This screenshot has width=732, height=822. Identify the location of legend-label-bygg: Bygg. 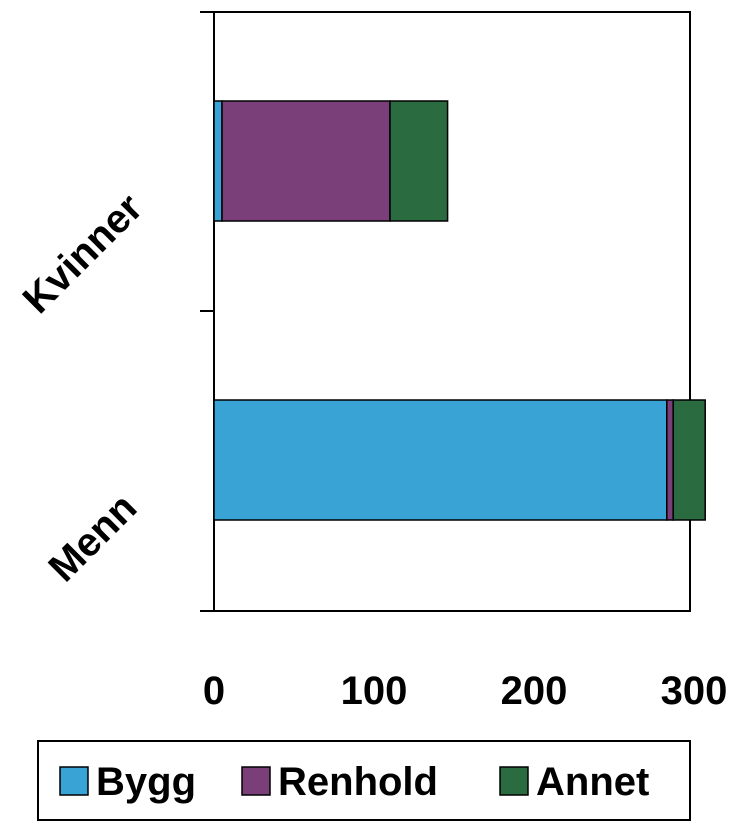
(146, 782).